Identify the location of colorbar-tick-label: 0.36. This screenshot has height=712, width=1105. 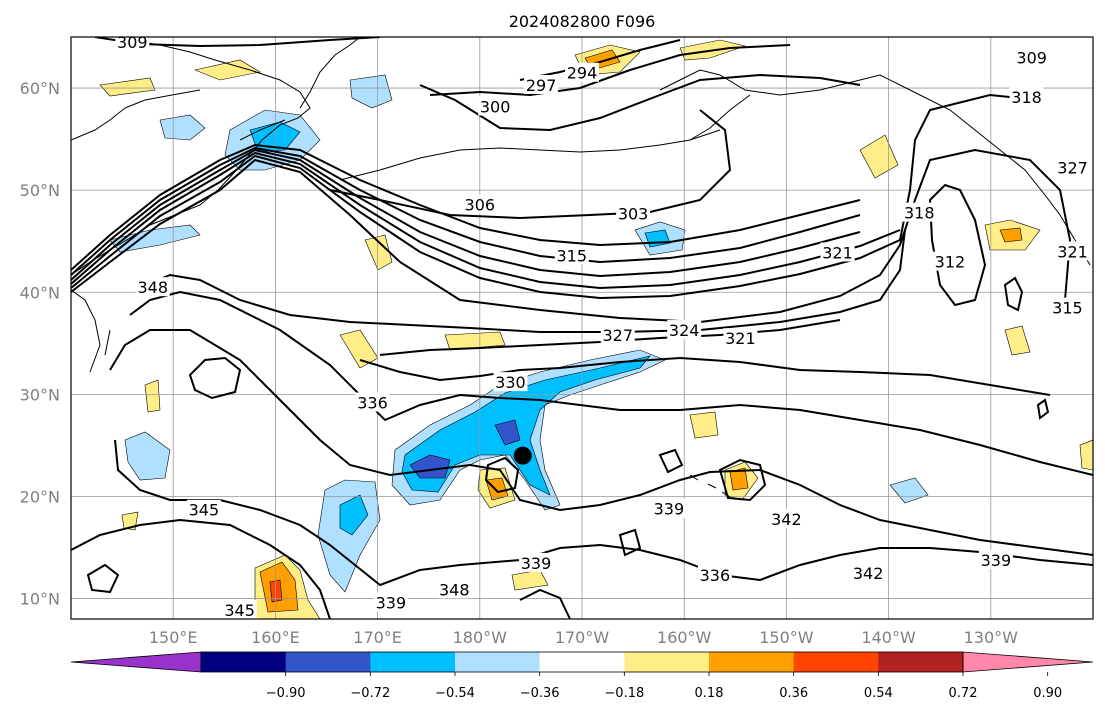
(793, 693).